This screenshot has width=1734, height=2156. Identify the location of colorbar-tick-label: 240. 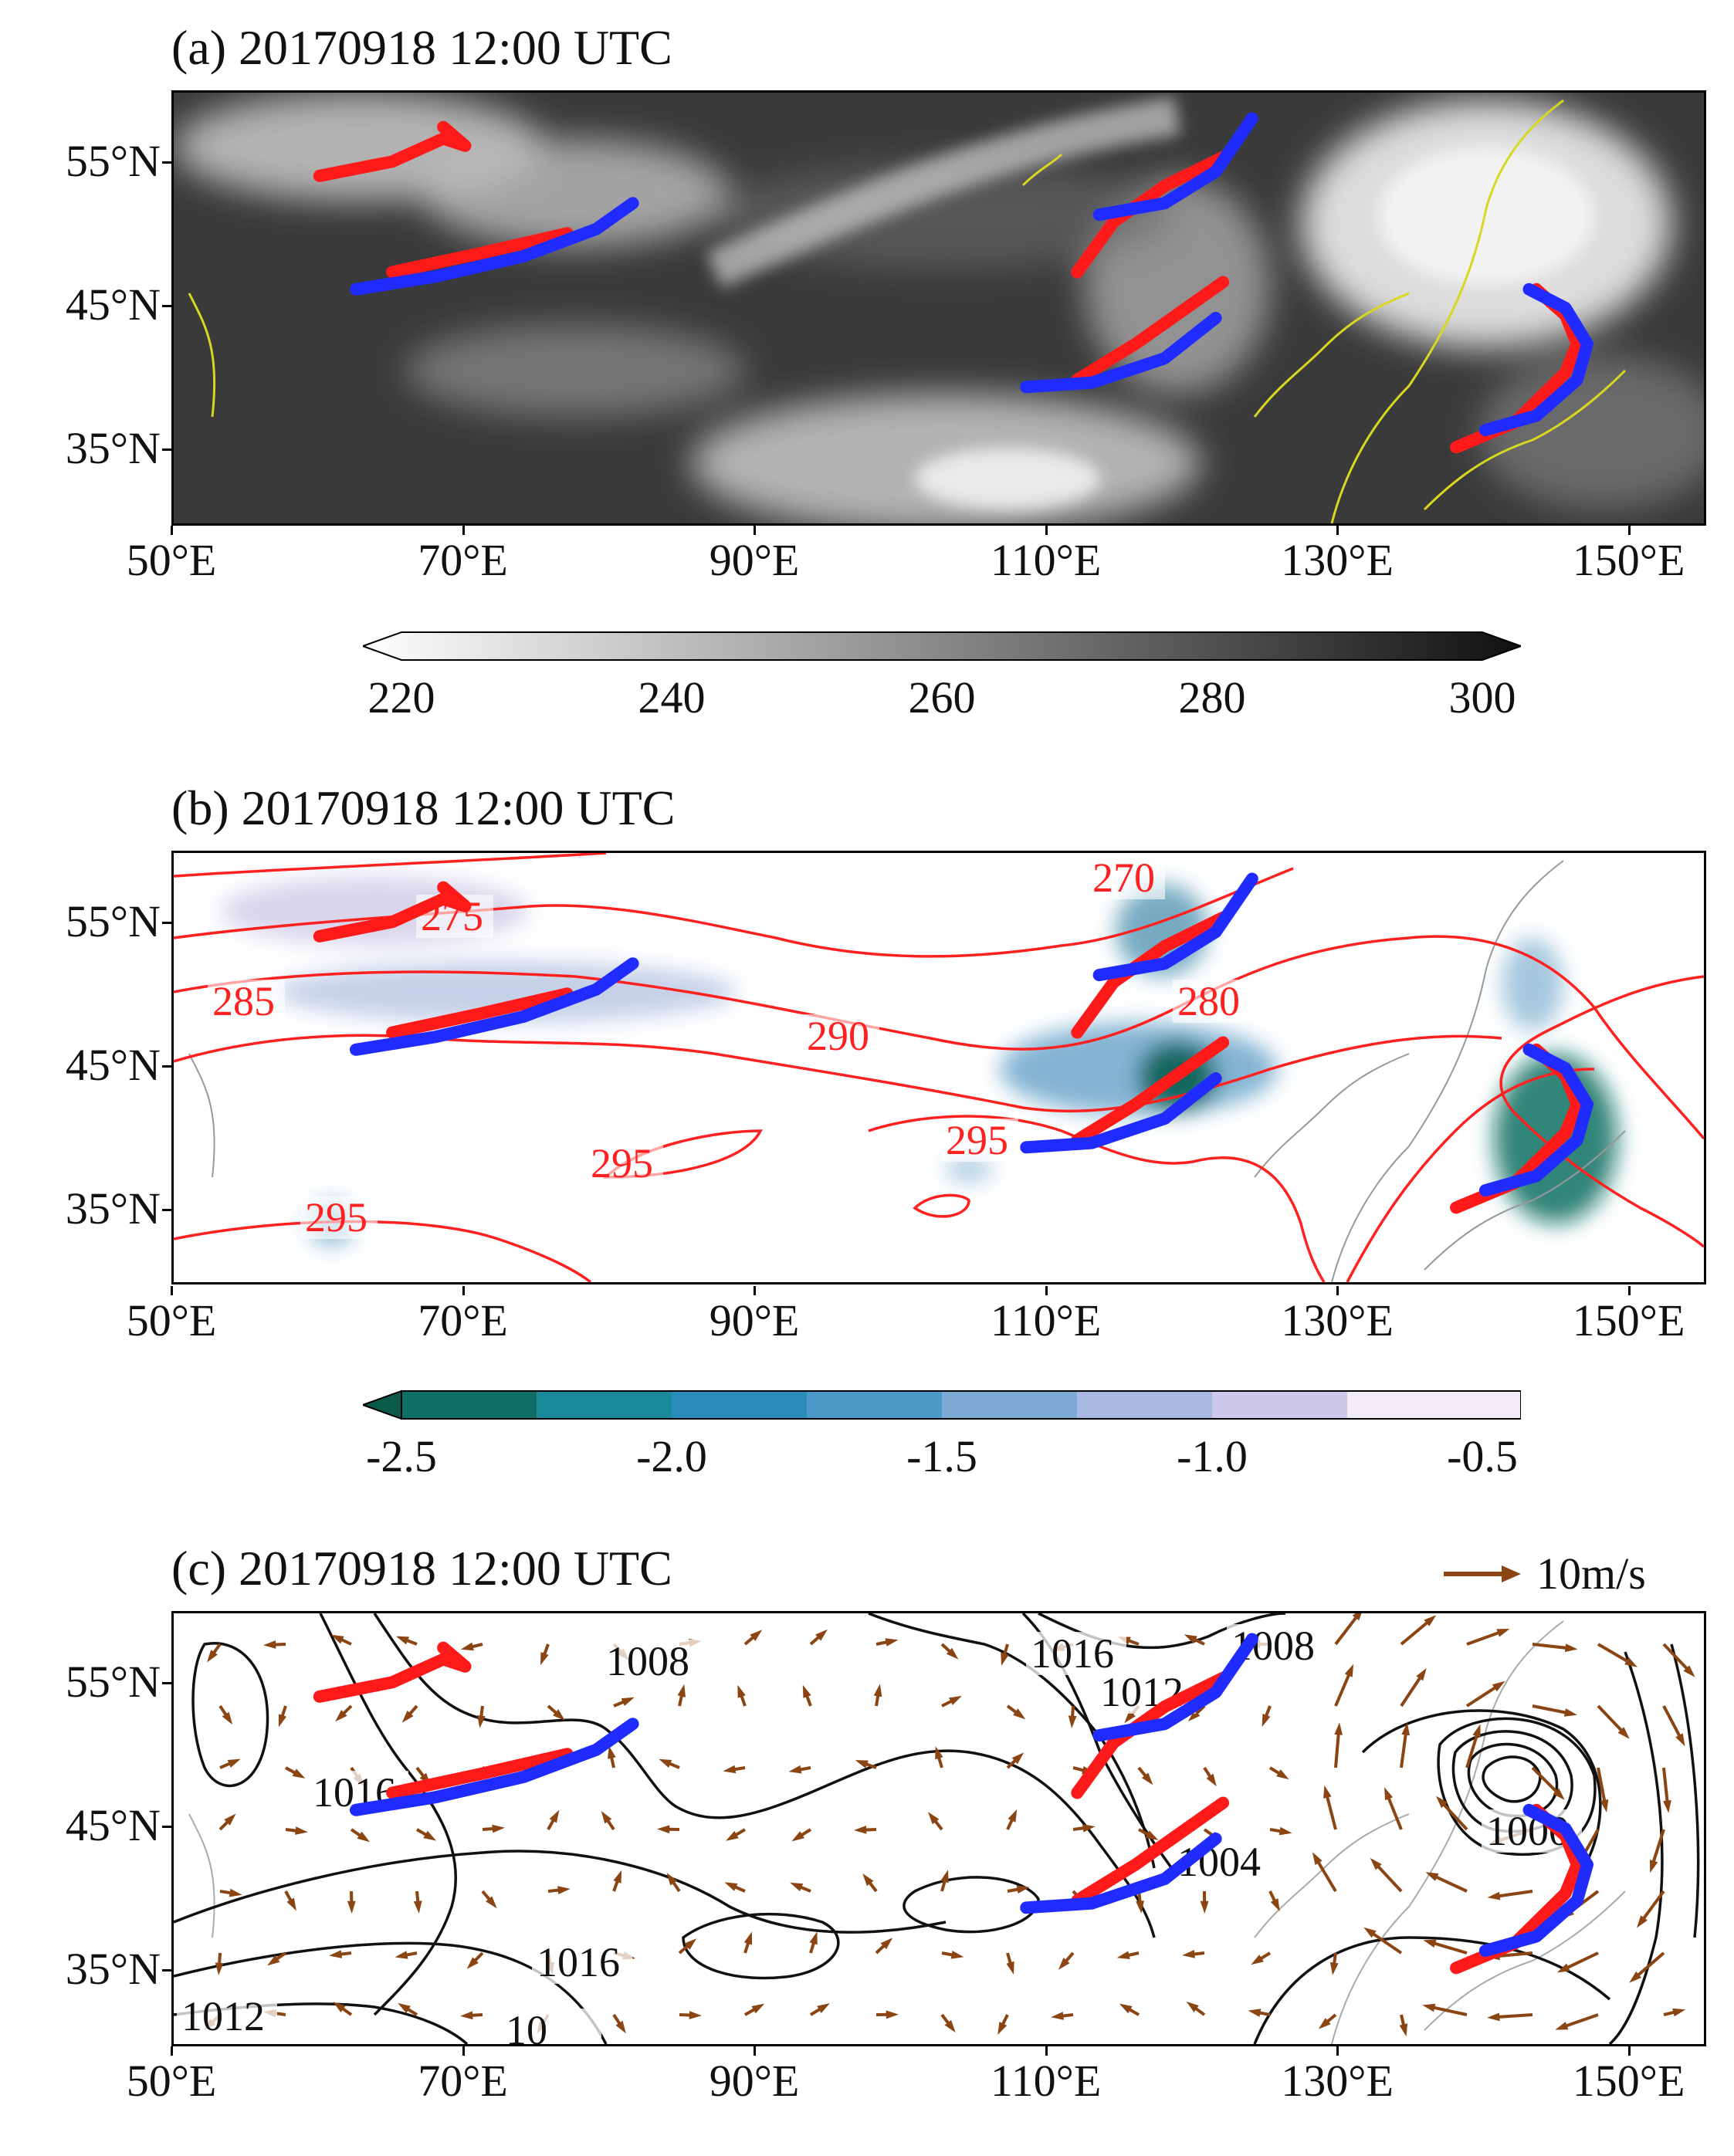
(672, 697).